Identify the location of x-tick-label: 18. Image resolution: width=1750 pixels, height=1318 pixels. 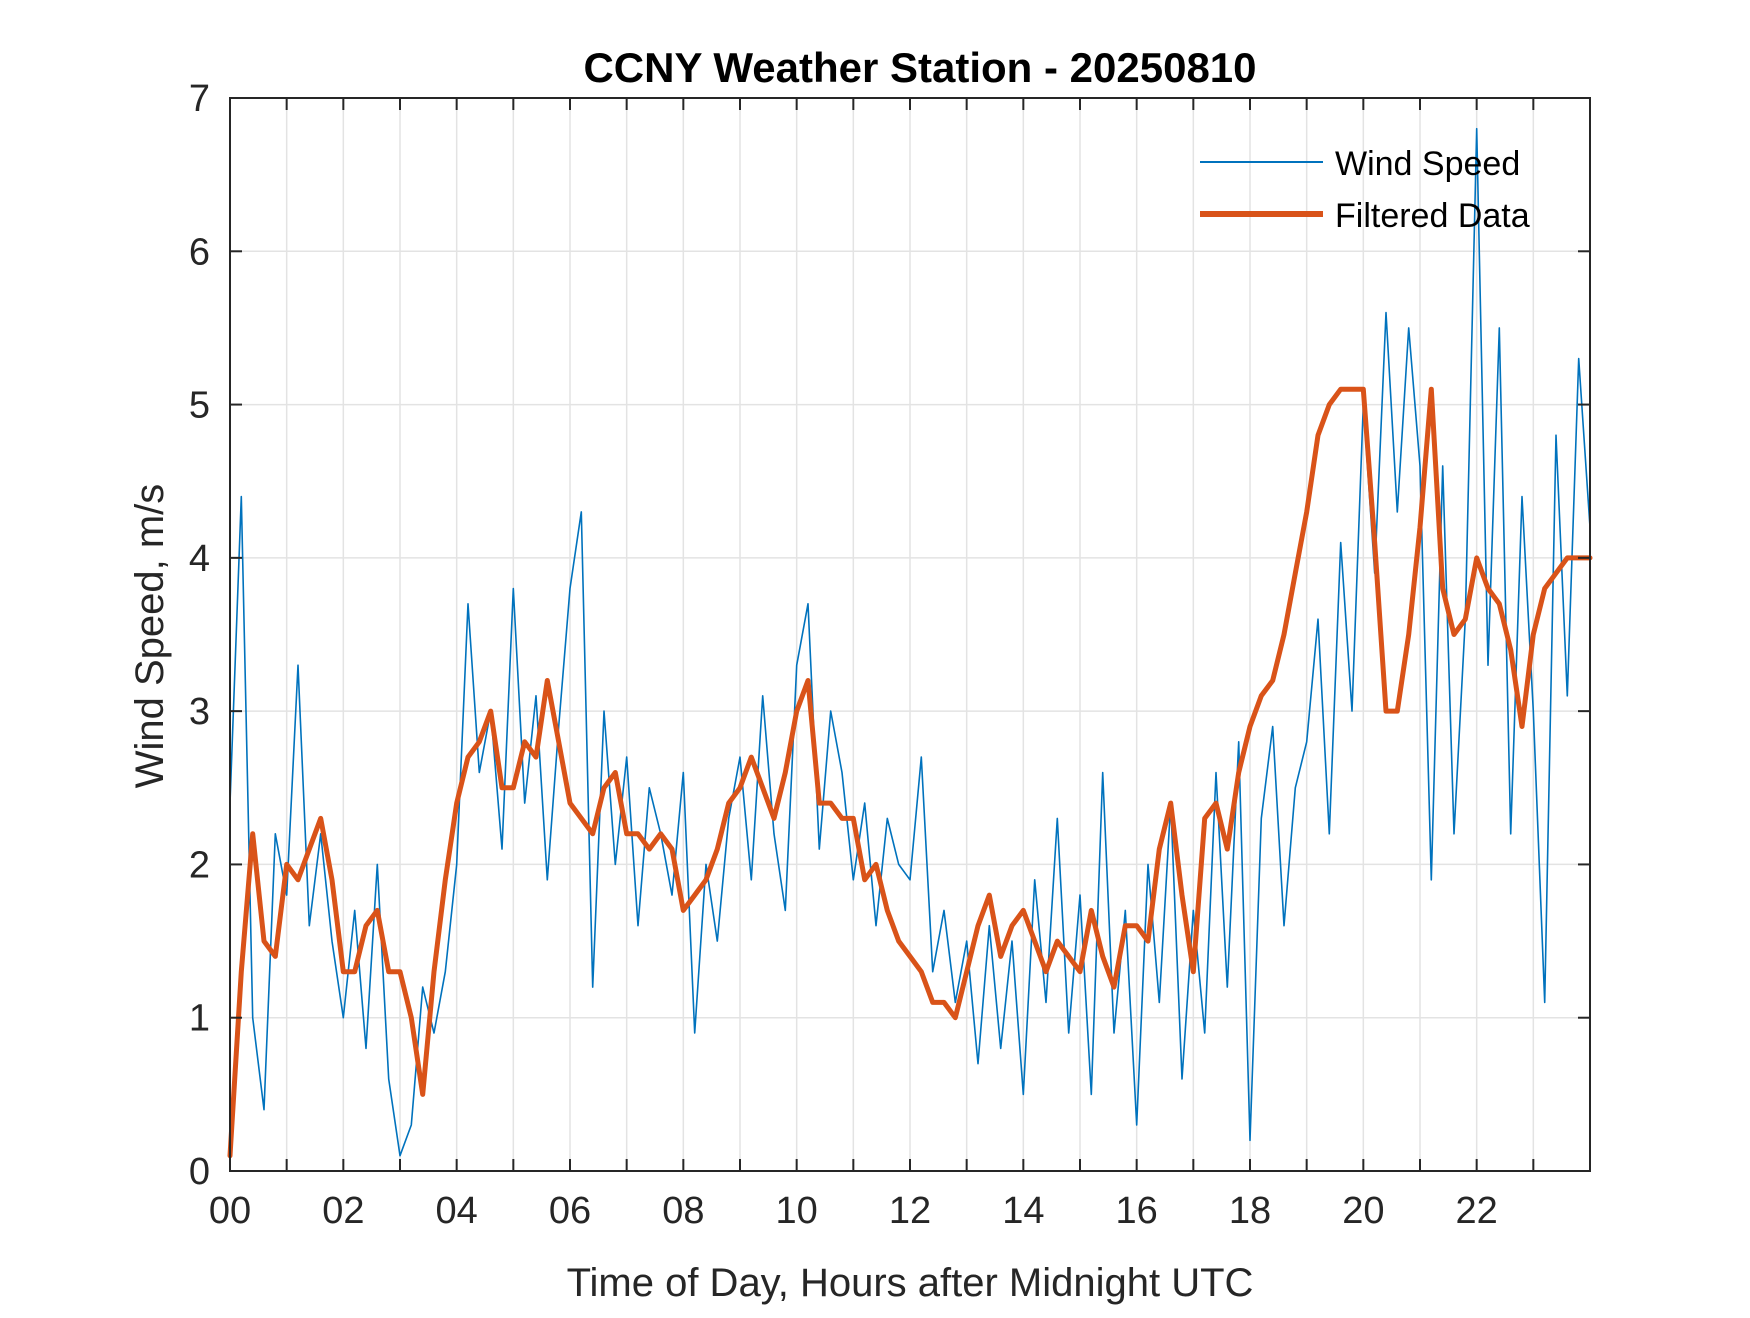
(1250, 1211).